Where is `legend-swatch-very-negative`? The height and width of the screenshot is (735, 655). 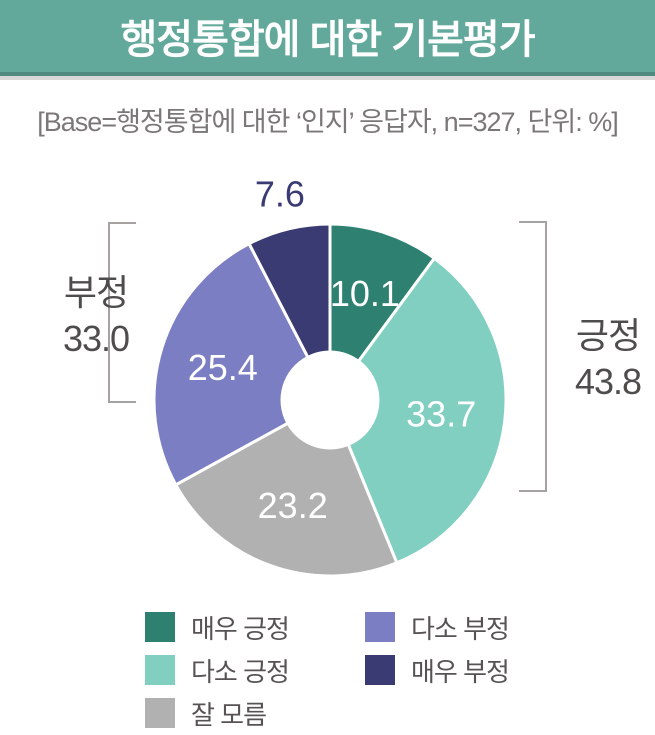 legend-swatch-very-negative is located at coordinates (380, 670).